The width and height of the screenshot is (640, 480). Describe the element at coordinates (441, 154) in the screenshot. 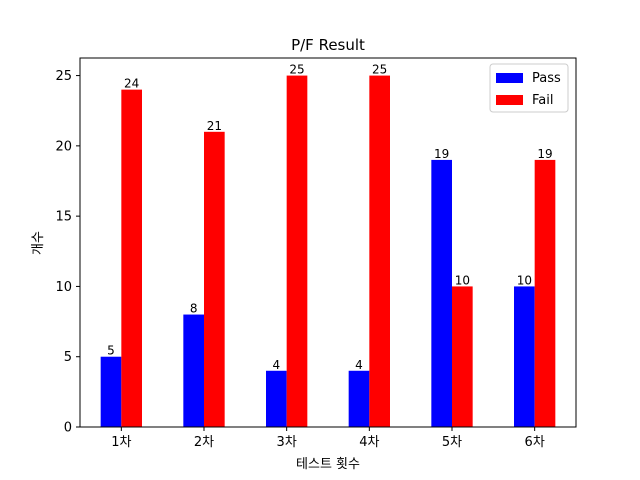

I see `bar-value-label-pass-5: 19` at that location.